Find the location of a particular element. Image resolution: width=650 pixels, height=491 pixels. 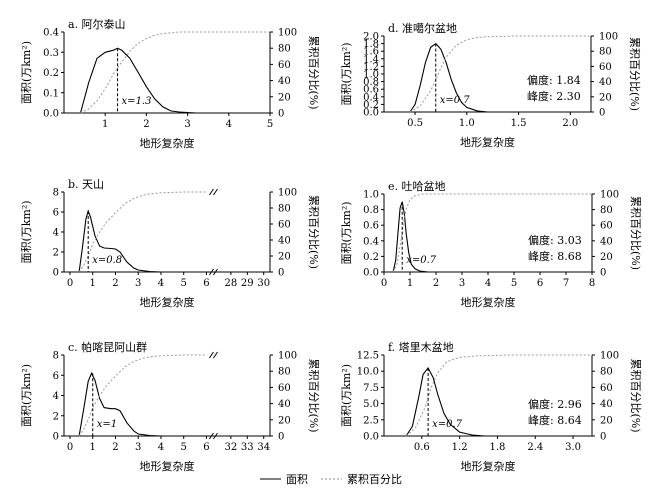

y-tick-label: 12.5 is located at coordinates (368, 356).